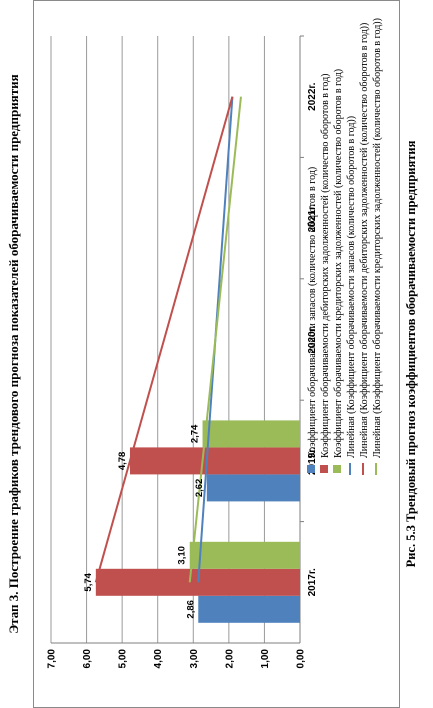  Describe the element at coordinates (158, 659) in the screenshot. I see `y-tick-label: 4,00` at that location.